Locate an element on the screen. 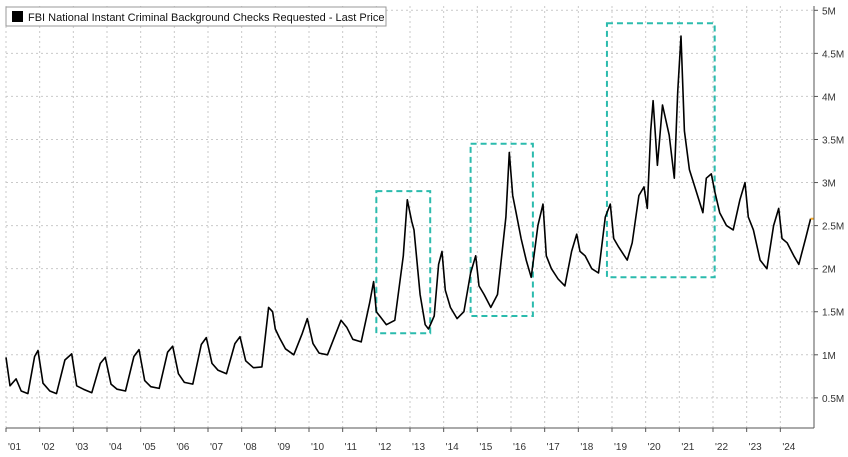  x-tick-label: '04 is located at coordinates (115, 447).